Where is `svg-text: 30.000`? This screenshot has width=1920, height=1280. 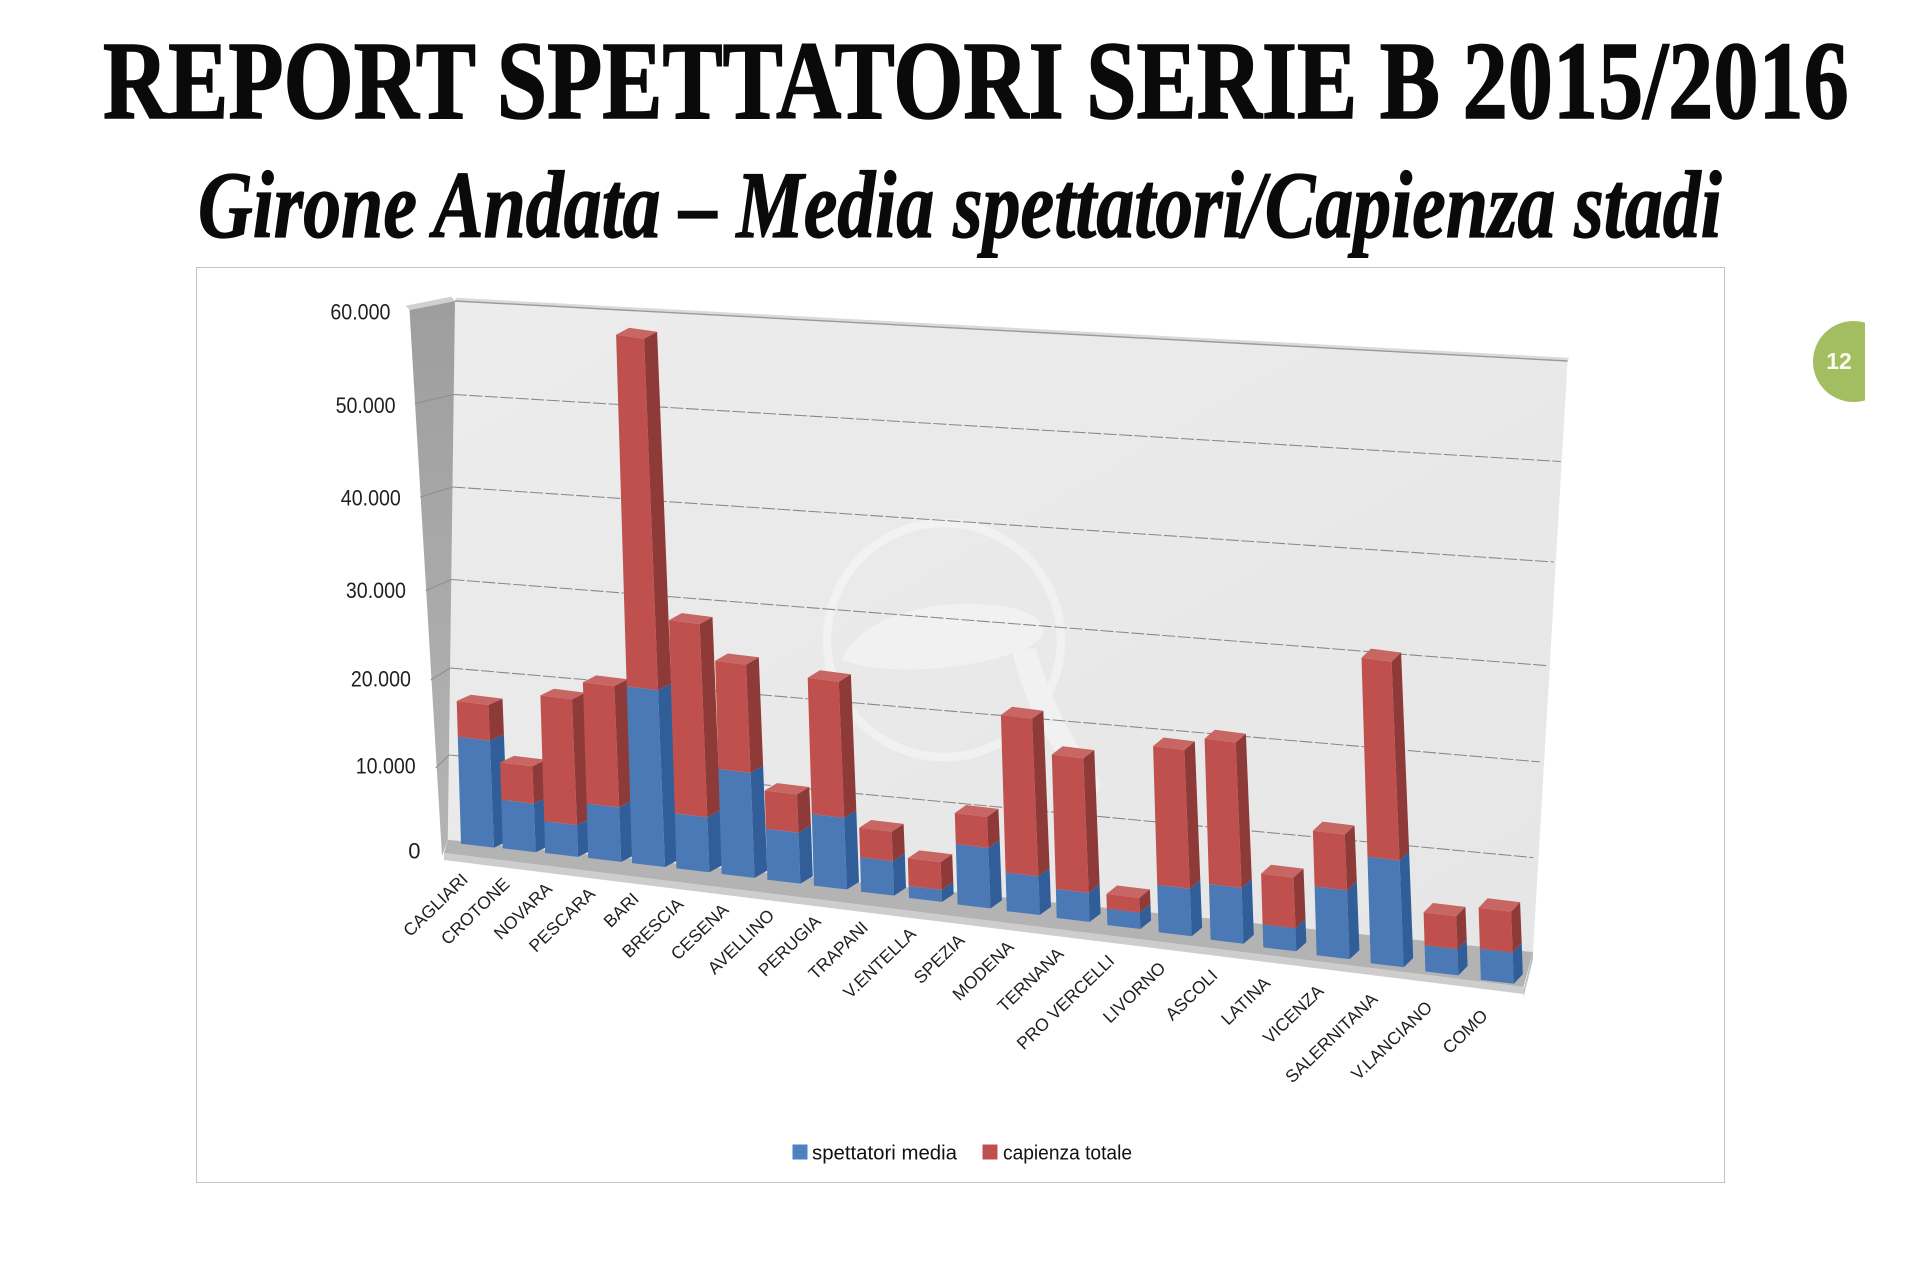 svg-text: 30.000 is located at coordinates (376, 590).